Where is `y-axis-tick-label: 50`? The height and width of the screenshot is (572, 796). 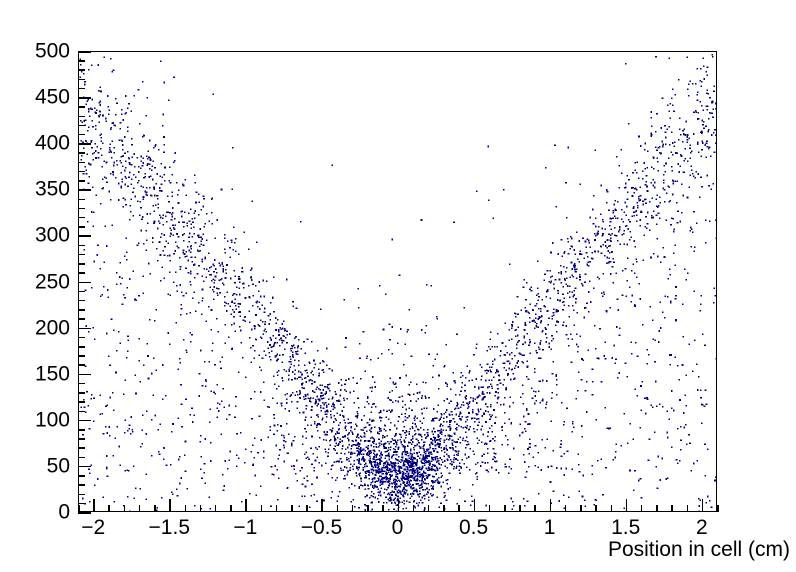 y-axis-tick-label: 50 is located at coordinates (58, 466).